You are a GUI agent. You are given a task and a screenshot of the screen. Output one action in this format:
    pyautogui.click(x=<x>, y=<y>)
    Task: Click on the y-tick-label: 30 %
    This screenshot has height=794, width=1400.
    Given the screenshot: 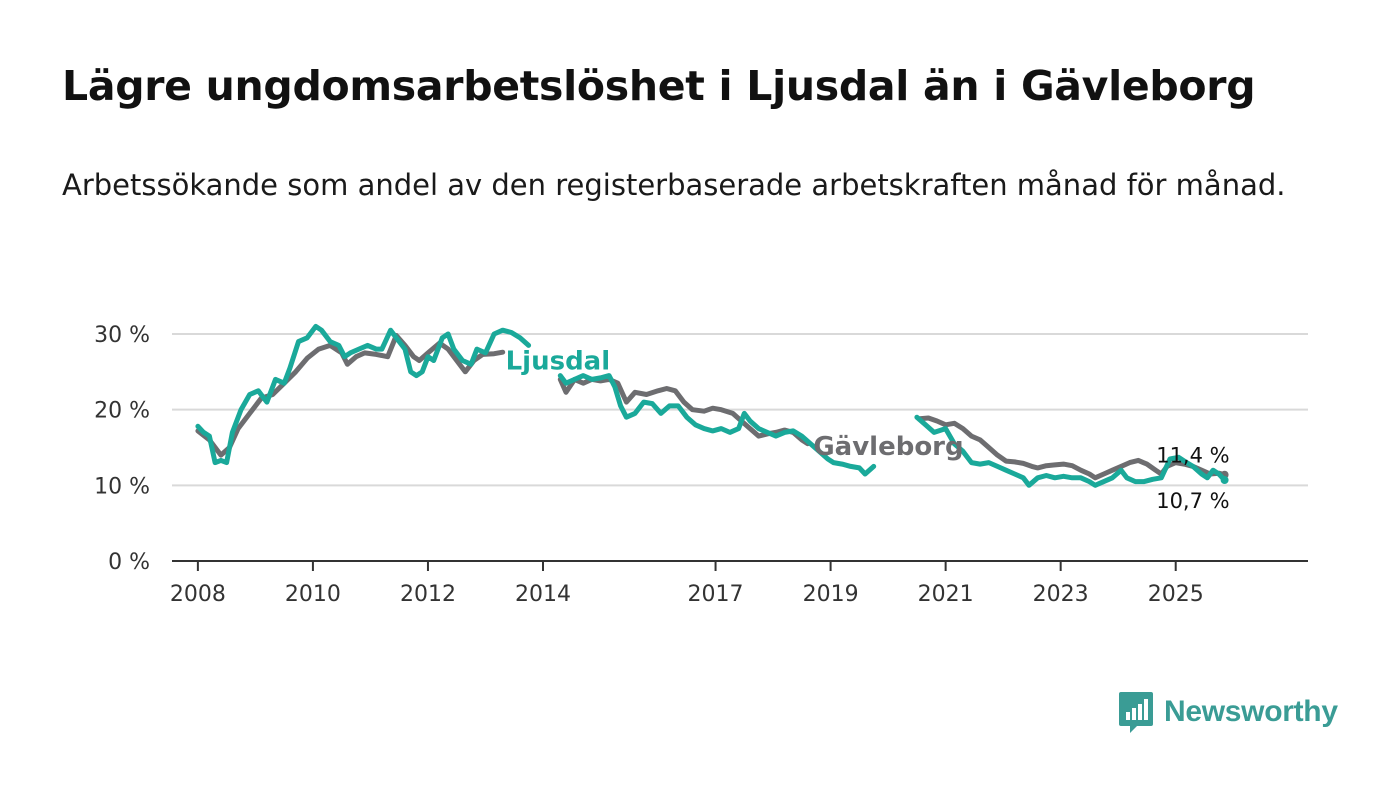 What is the action you would take?
    pyautogui.click(x=122, y=335)
    